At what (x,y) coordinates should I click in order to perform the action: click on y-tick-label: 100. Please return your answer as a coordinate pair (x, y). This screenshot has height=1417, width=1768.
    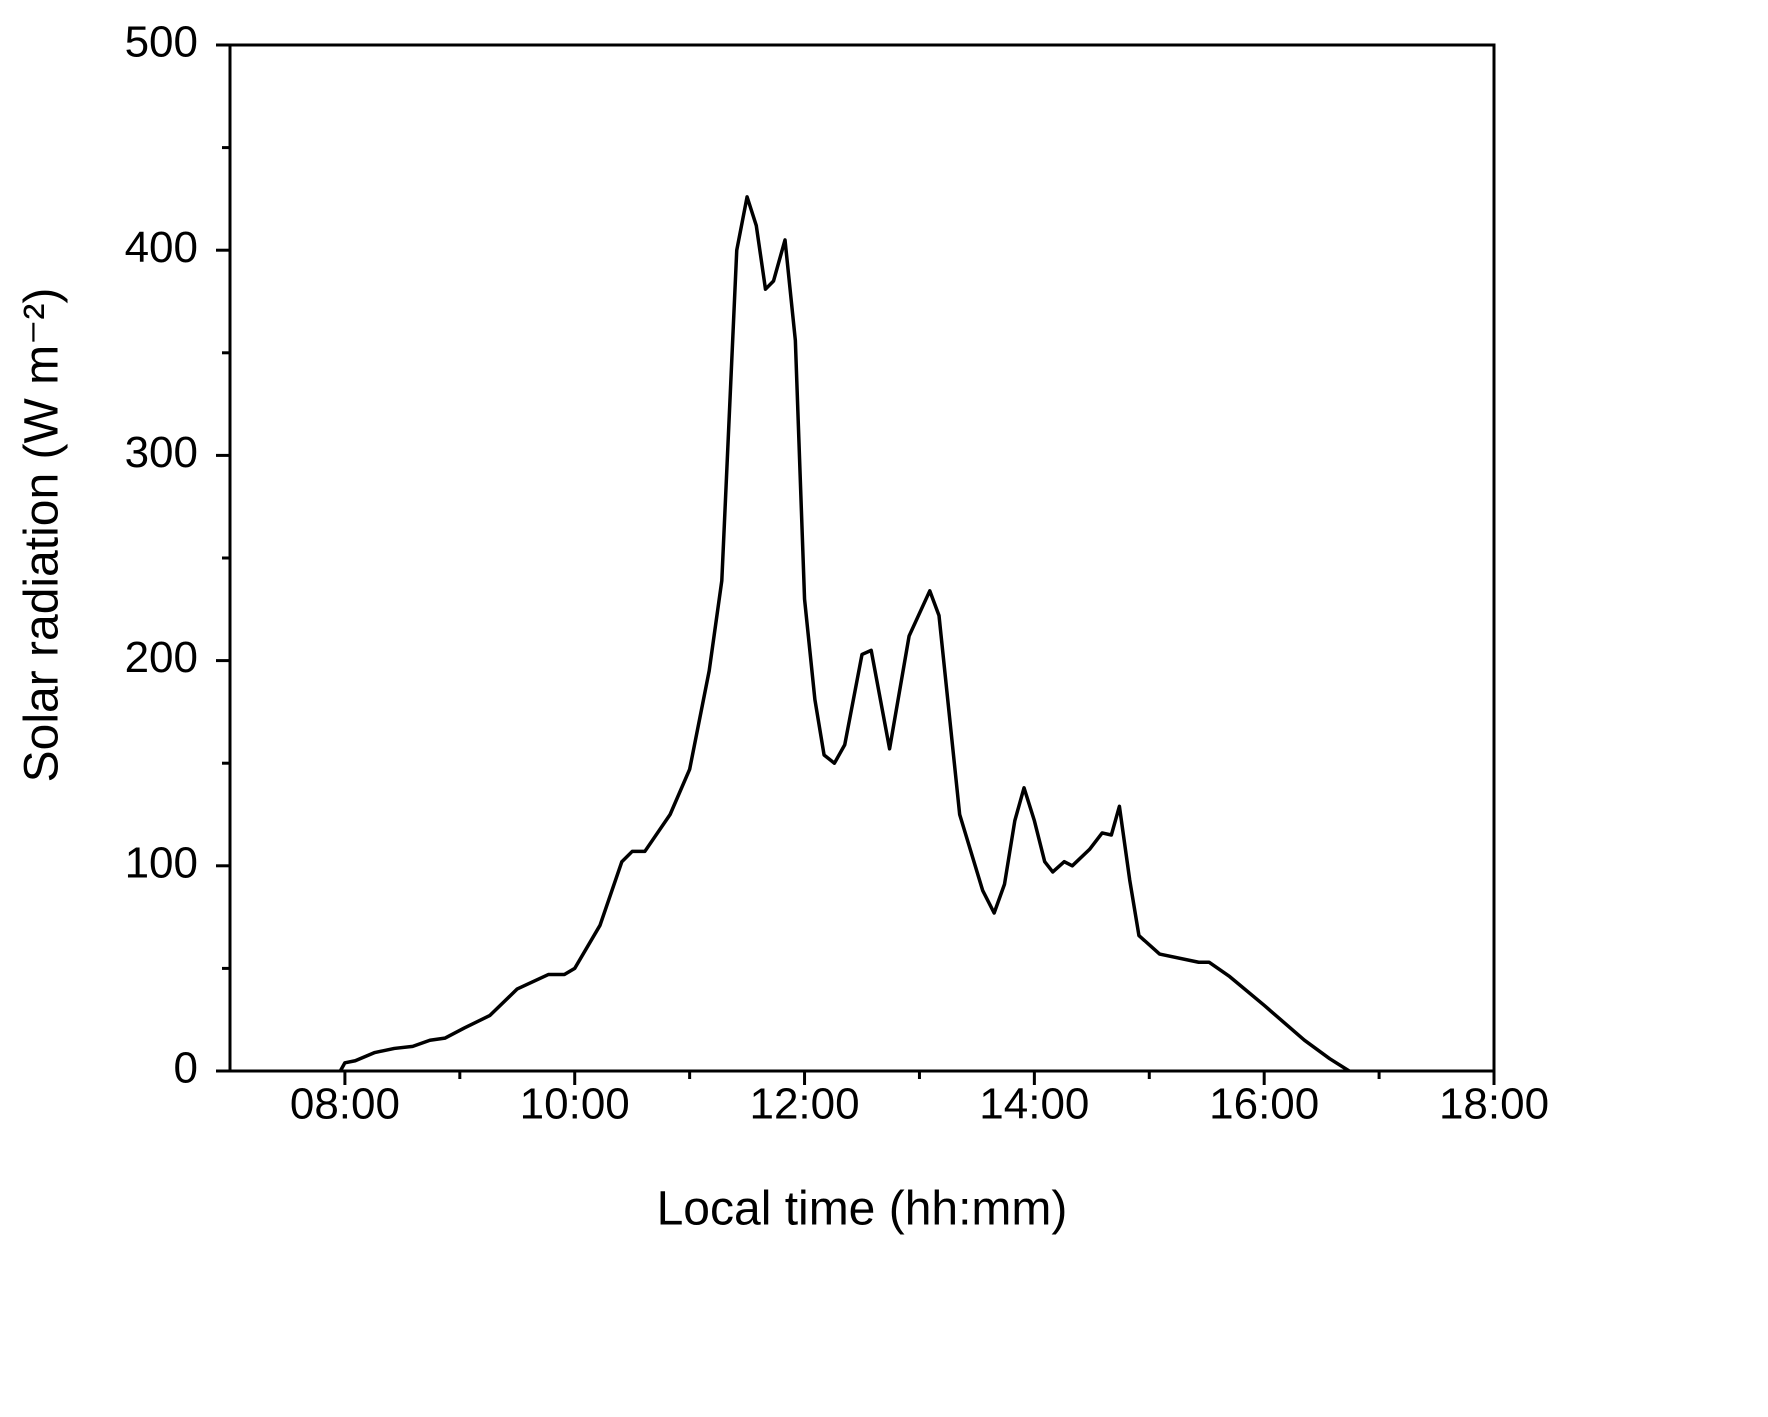
    Looking at the image, I should click on (161, 862).